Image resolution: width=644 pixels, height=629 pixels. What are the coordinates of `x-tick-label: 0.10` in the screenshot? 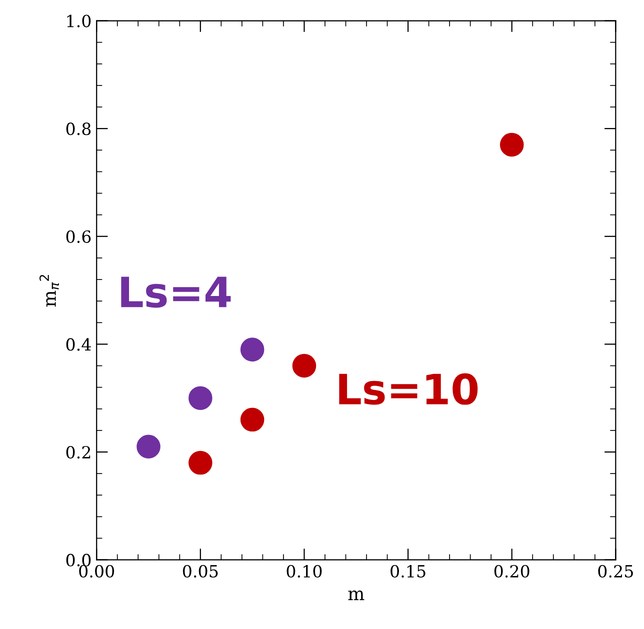 It's located at (304, 571).